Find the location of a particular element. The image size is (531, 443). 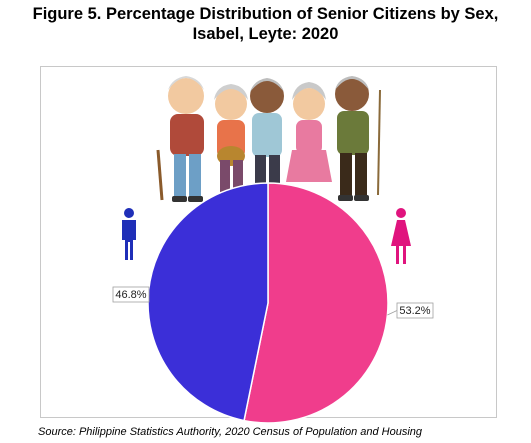

chart-title-line-2: Isabel, Leyte: 2020 is located at coordinates (265, 34).